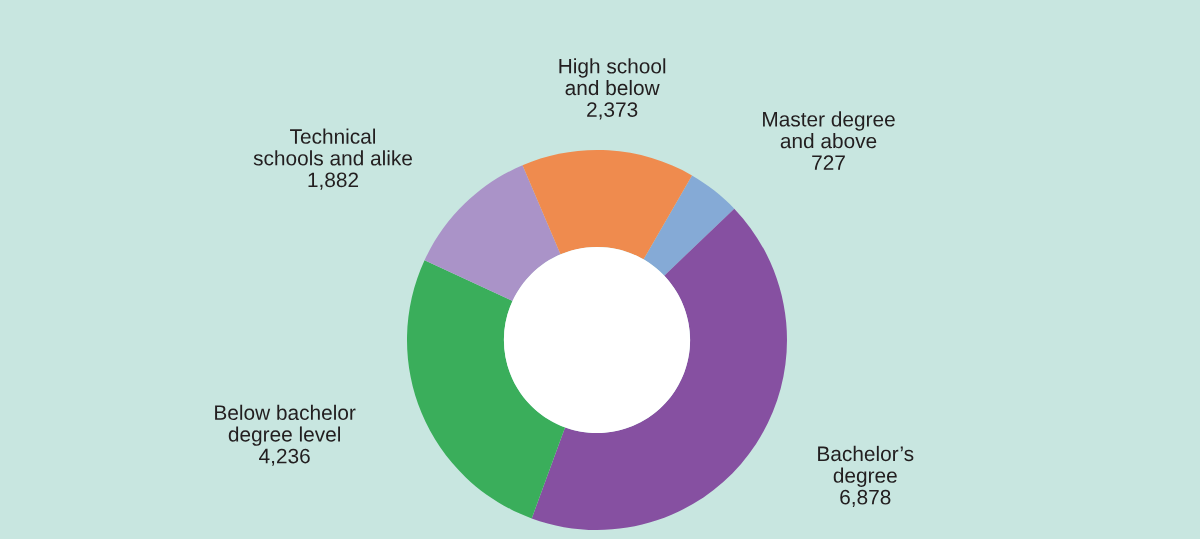  What do you see at coordinates (865, 498) in the screenshot?
I see `data-label: 6,878` at bounding box center [865, 498].